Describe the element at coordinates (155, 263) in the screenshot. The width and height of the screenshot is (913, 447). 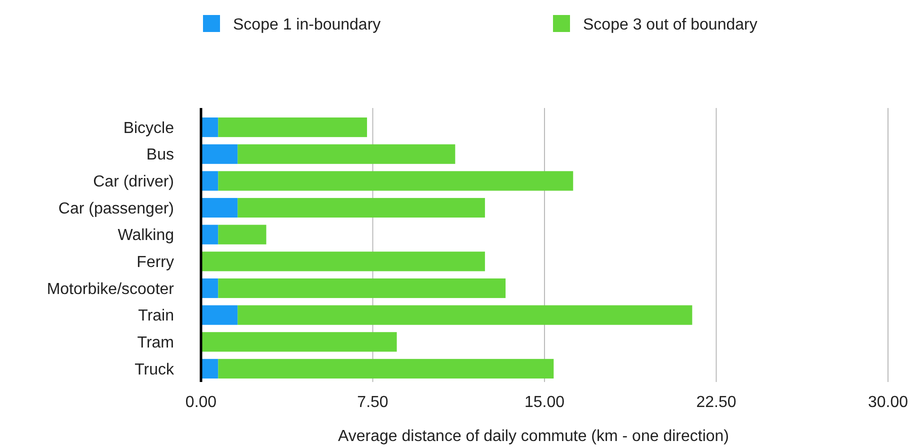
I see `y-tick-label: Ferry` at that location.